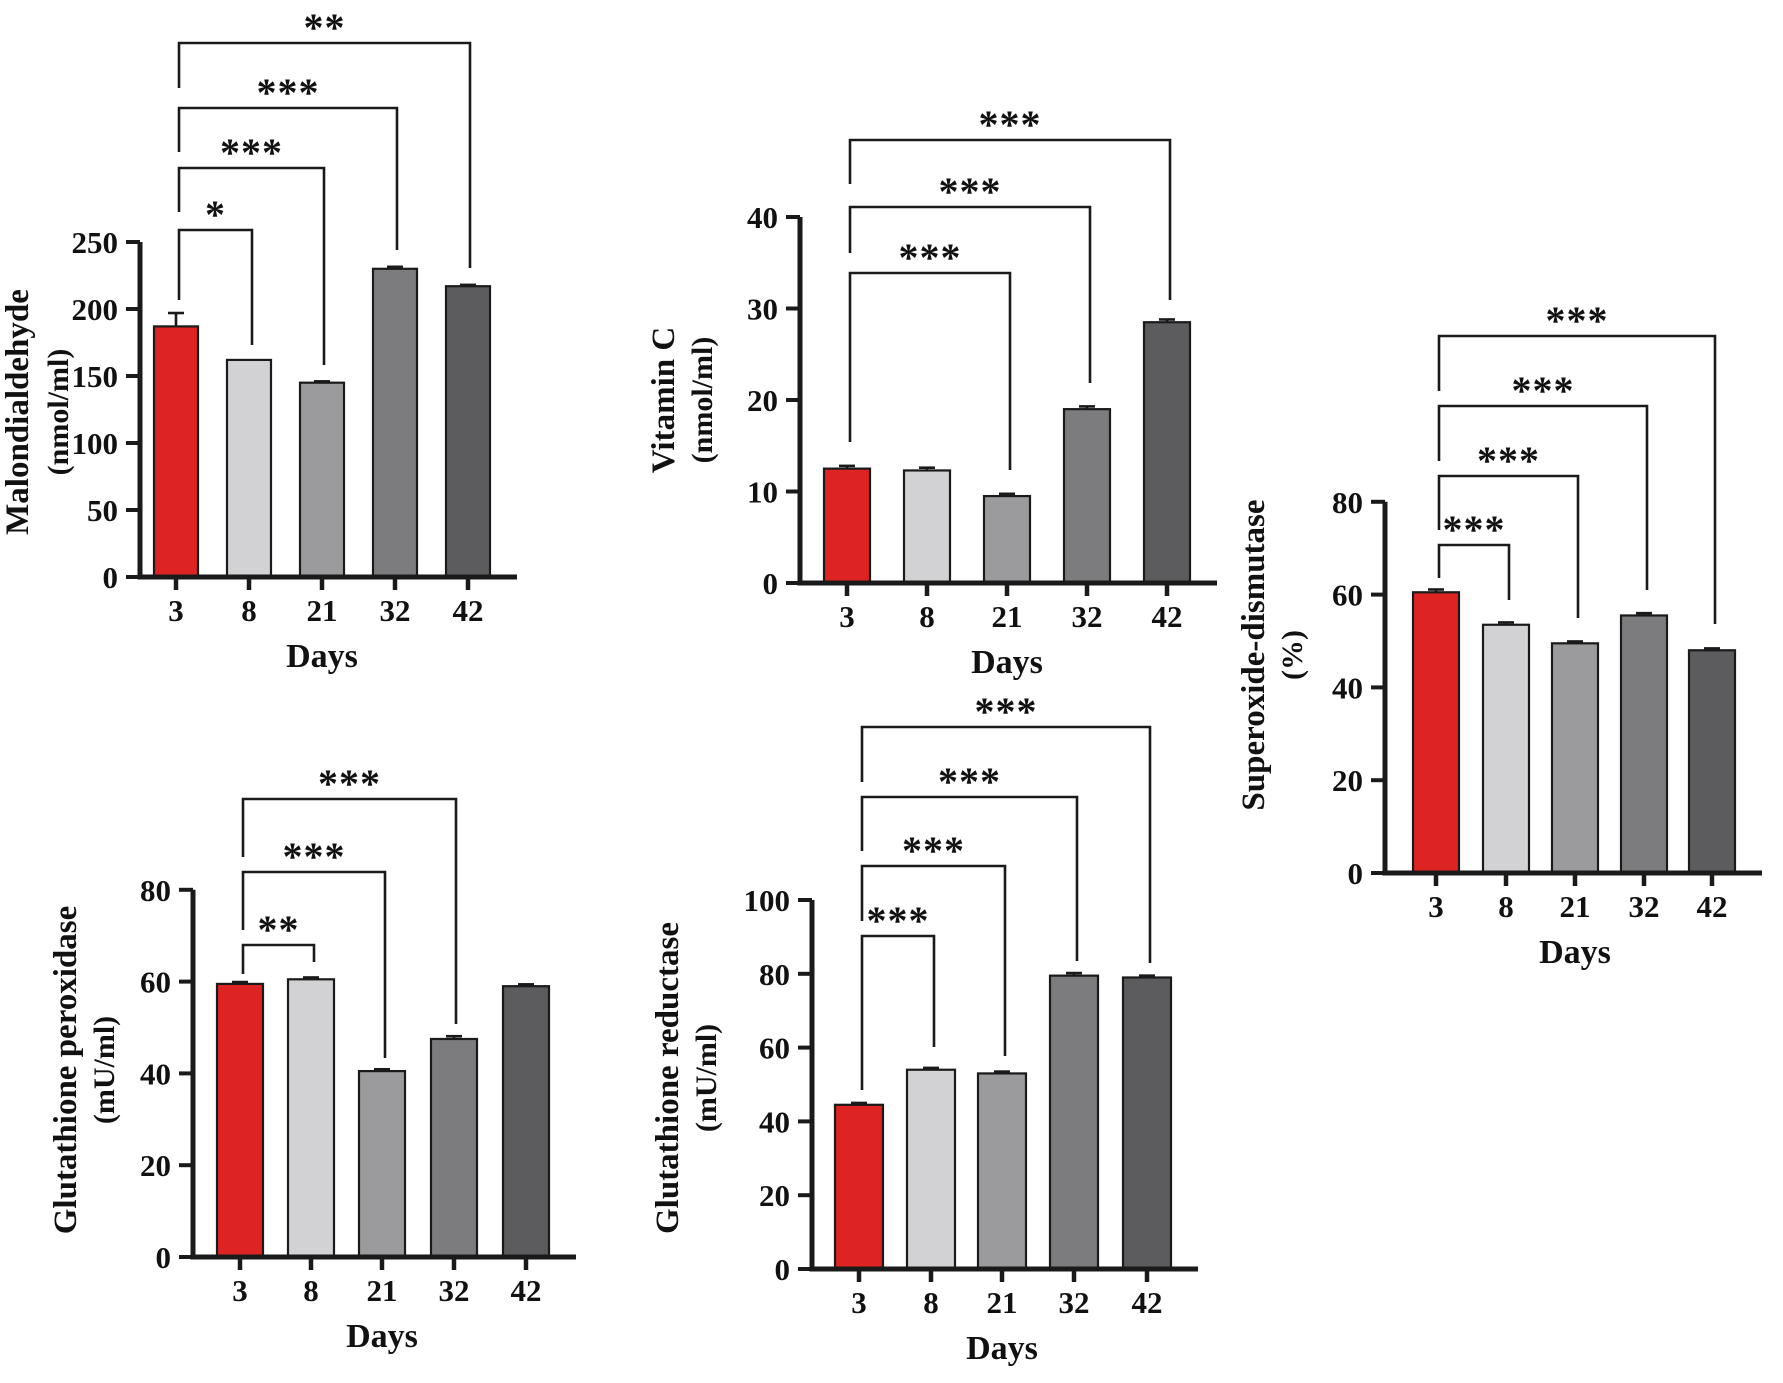  I want to click on y-tick-label-10: 10, so click(762, 492).